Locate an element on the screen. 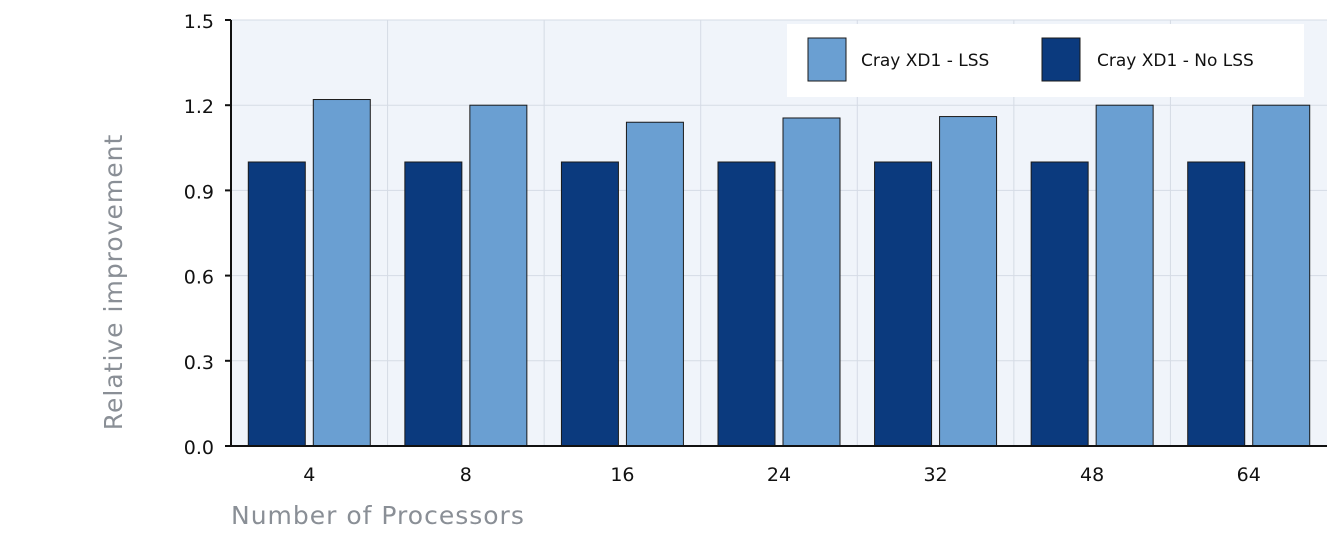 The width and height of the screenshot is (1332, 534). x-tick-label: 24 is located at coordinates (779, 475).